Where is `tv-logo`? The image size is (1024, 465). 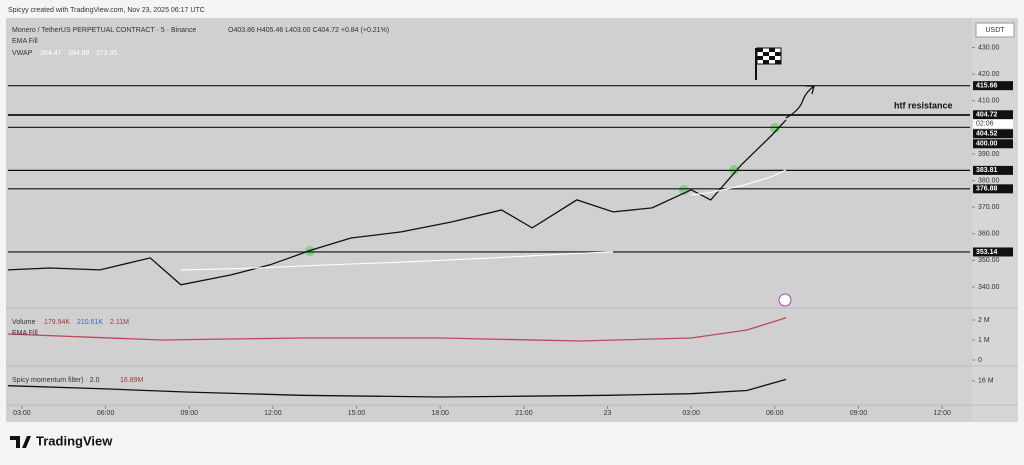 tv-logo is located at coordinates (20, 442).